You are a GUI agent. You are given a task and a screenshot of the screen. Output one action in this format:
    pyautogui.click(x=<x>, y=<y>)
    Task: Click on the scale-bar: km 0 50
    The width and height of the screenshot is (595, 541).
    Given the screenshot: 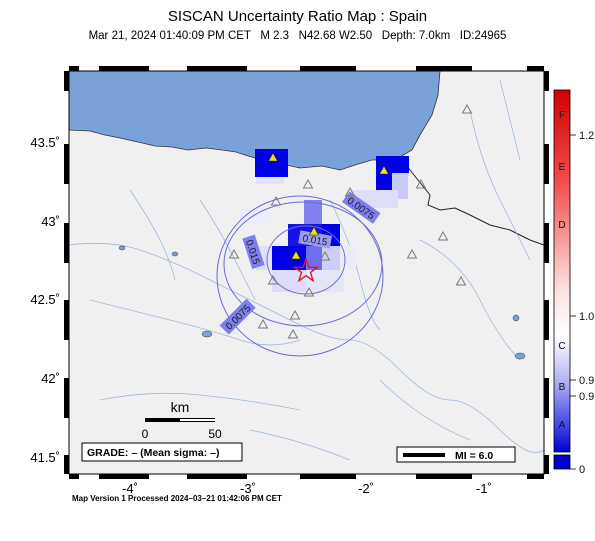 What is the action you would take?
    pyautogui.click(x=182, y=420)
    